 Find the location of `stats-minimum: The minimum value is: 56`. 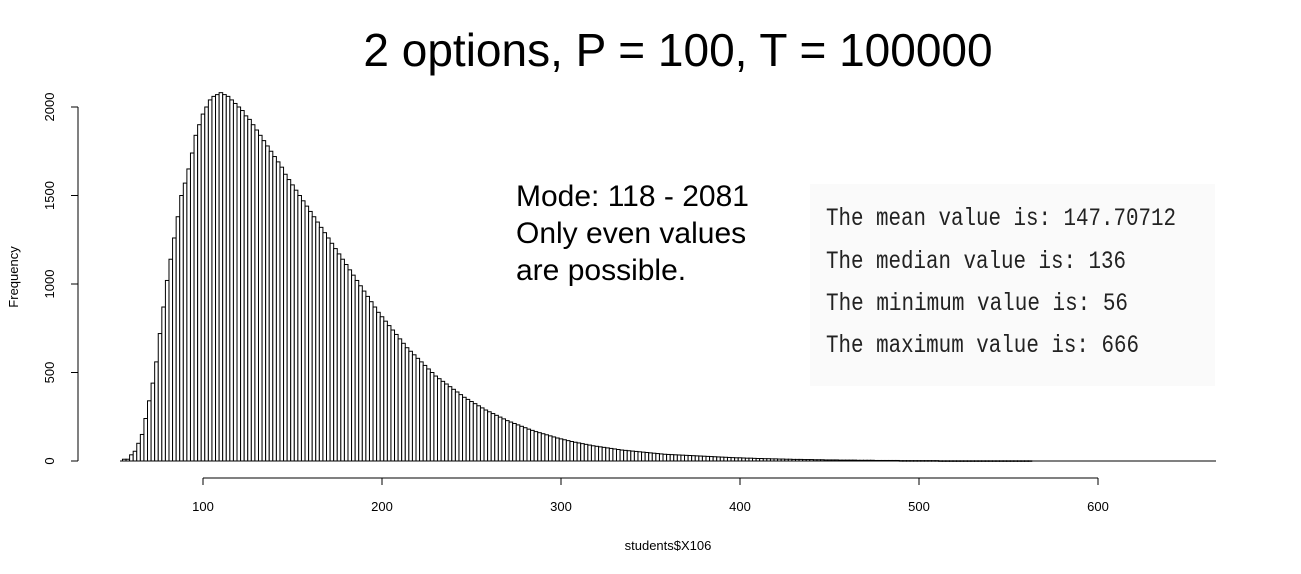

stats-minimum: The minimum value is: 56 is located at coordinates (977, 303).